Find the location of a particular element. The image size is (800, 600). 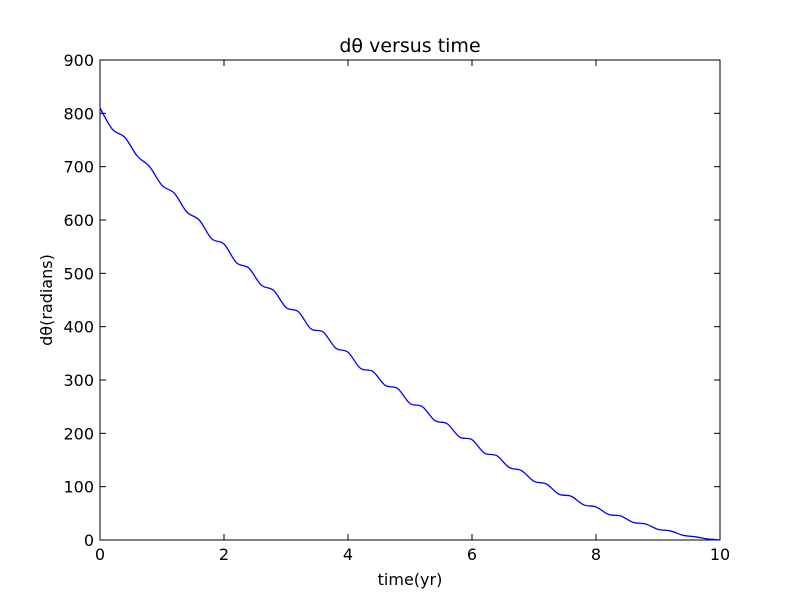

x-axis-title: time(yr) is located at coordinates (410, 579).